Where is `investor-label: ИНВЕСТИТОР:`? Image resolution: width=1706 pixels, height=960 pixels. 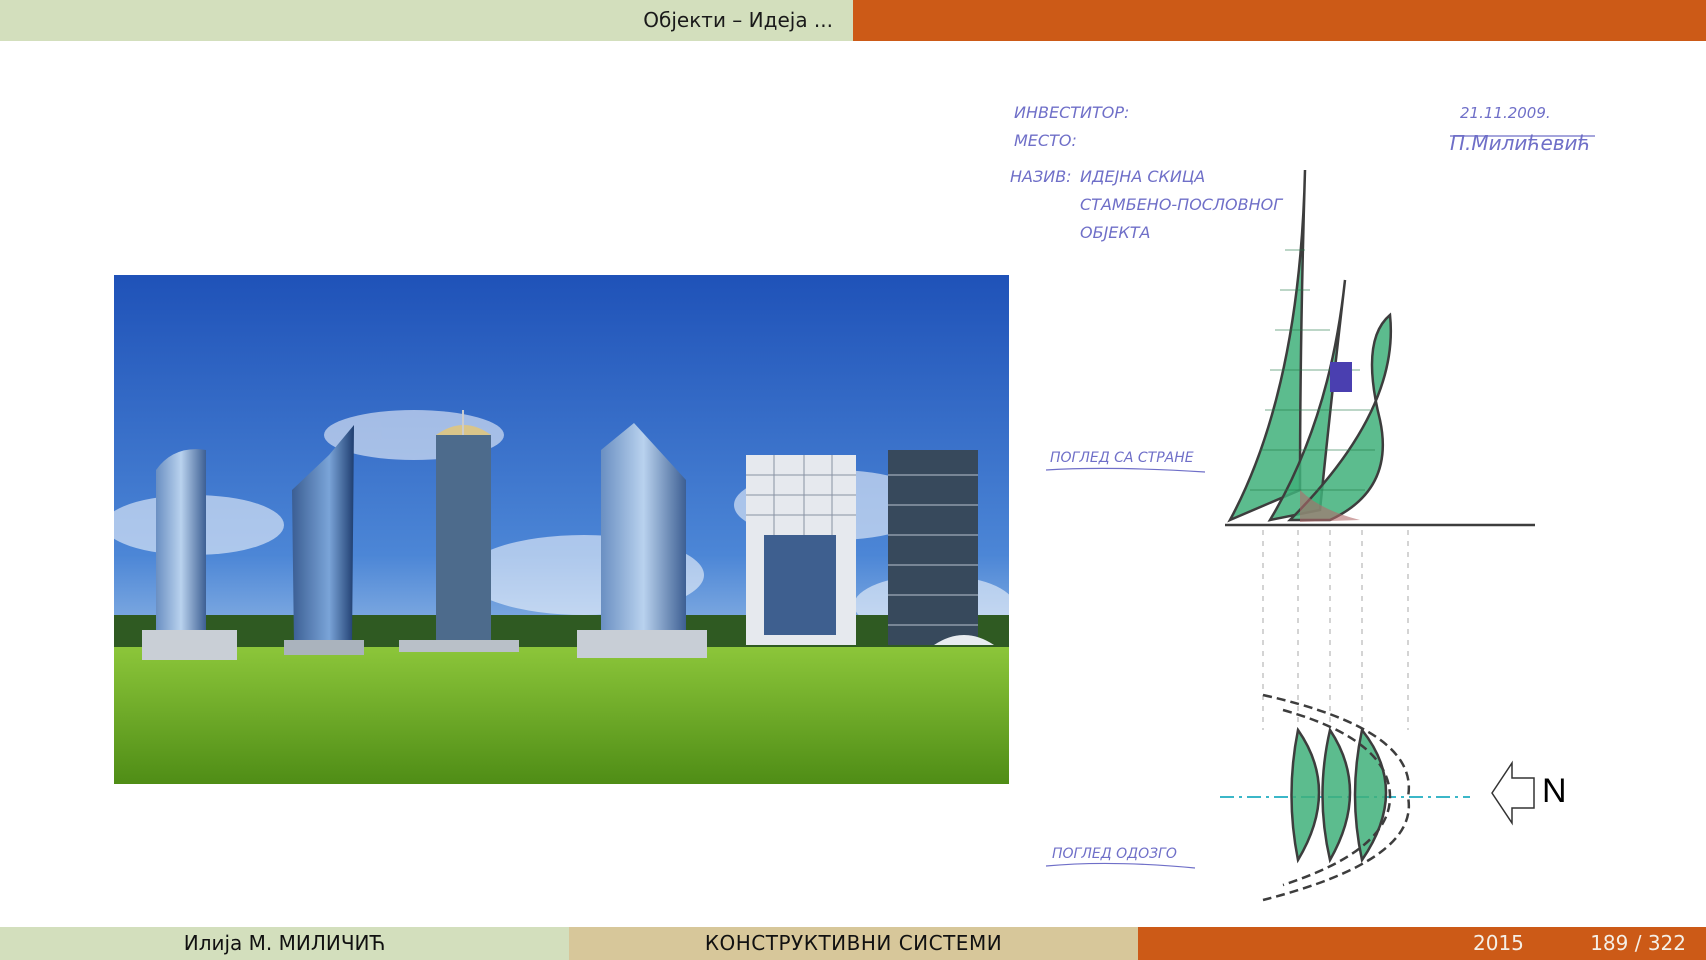
investor-label: ИНВЕСТИТОР: is located at coordinates (1071, 112).